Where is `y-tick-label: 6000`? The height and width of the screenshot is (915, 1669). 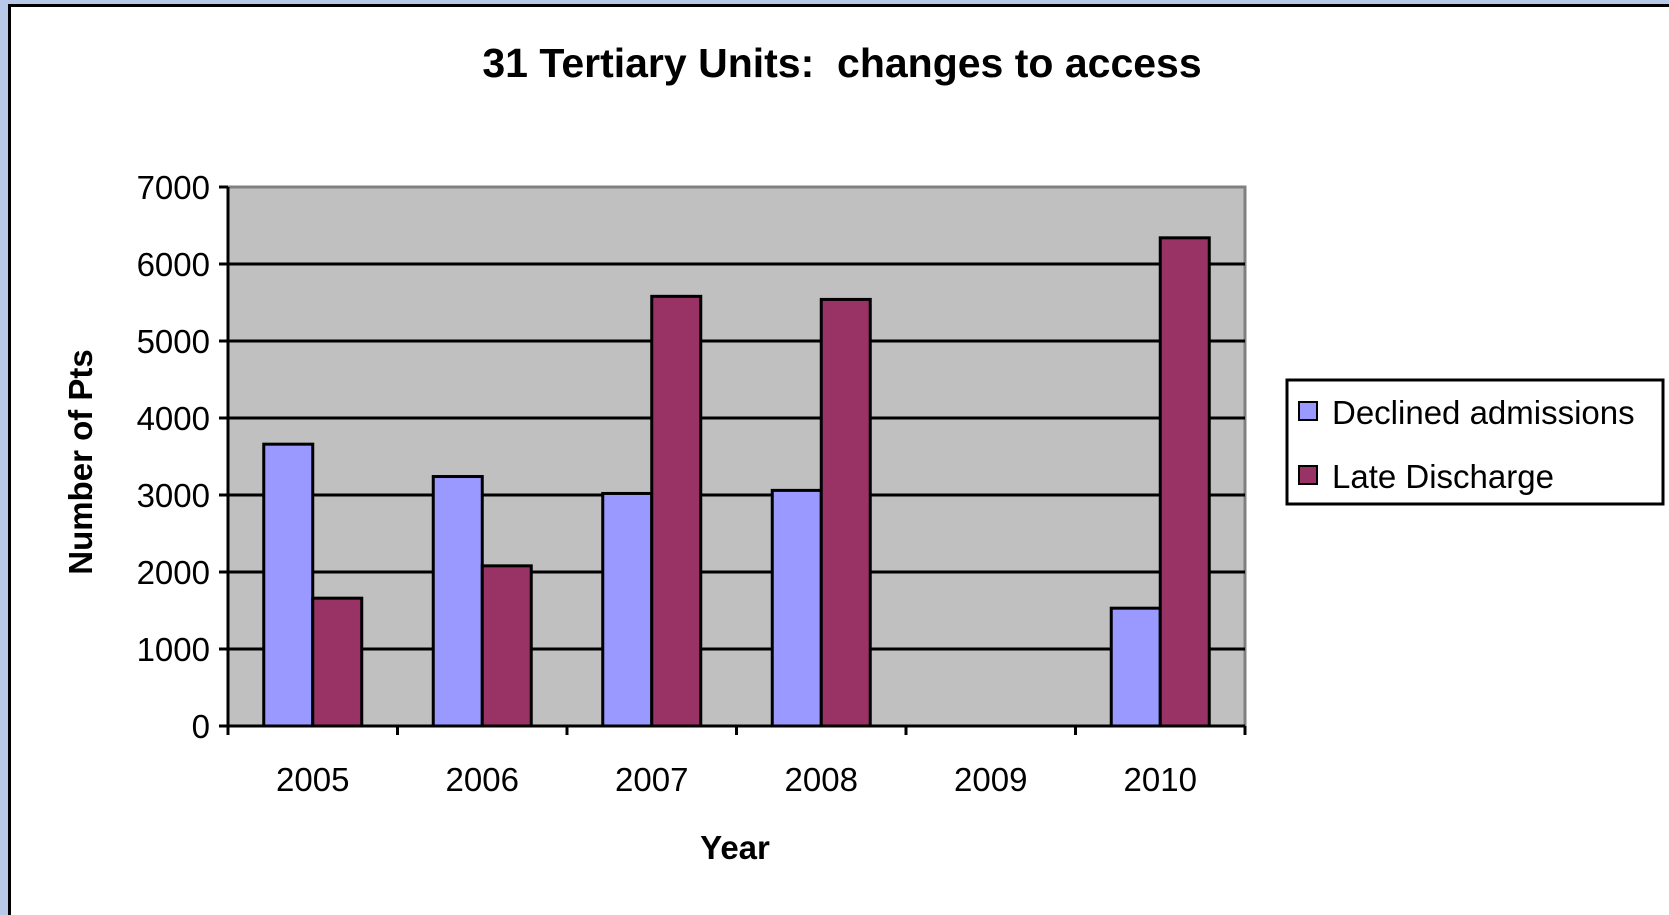 y-tick-label: 6000 is located at coordinates (173, 264).